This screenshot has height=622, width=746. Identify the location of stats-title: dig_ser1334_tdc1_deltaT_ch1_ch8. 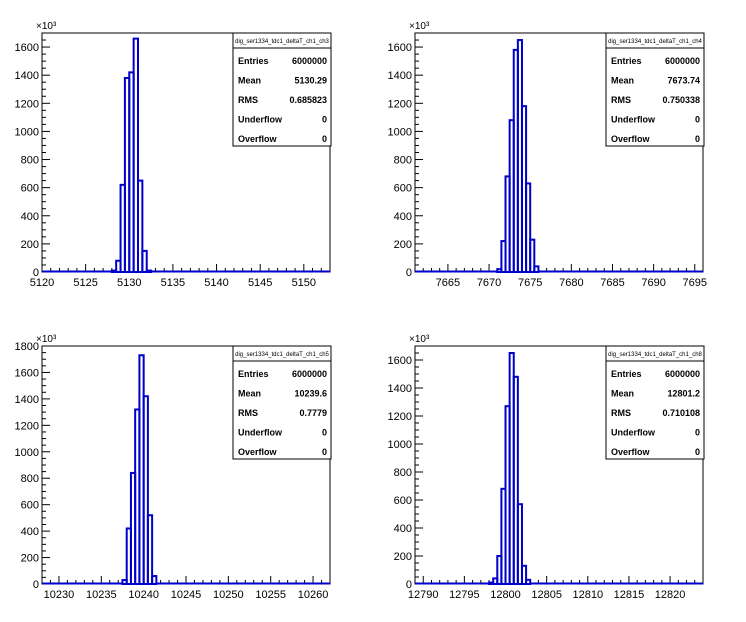
(655, 355).